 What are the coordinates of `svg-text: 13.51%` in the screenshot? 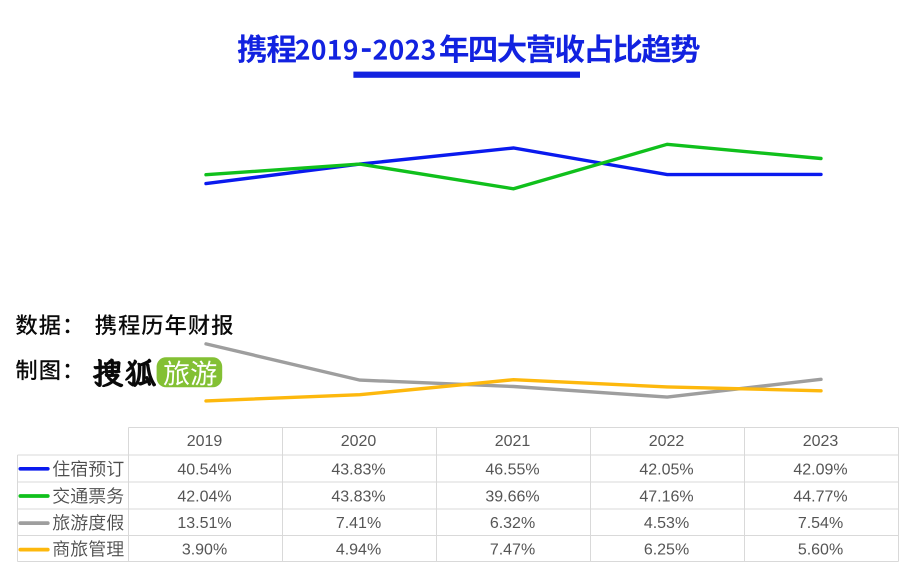 It's located at (204, 523).